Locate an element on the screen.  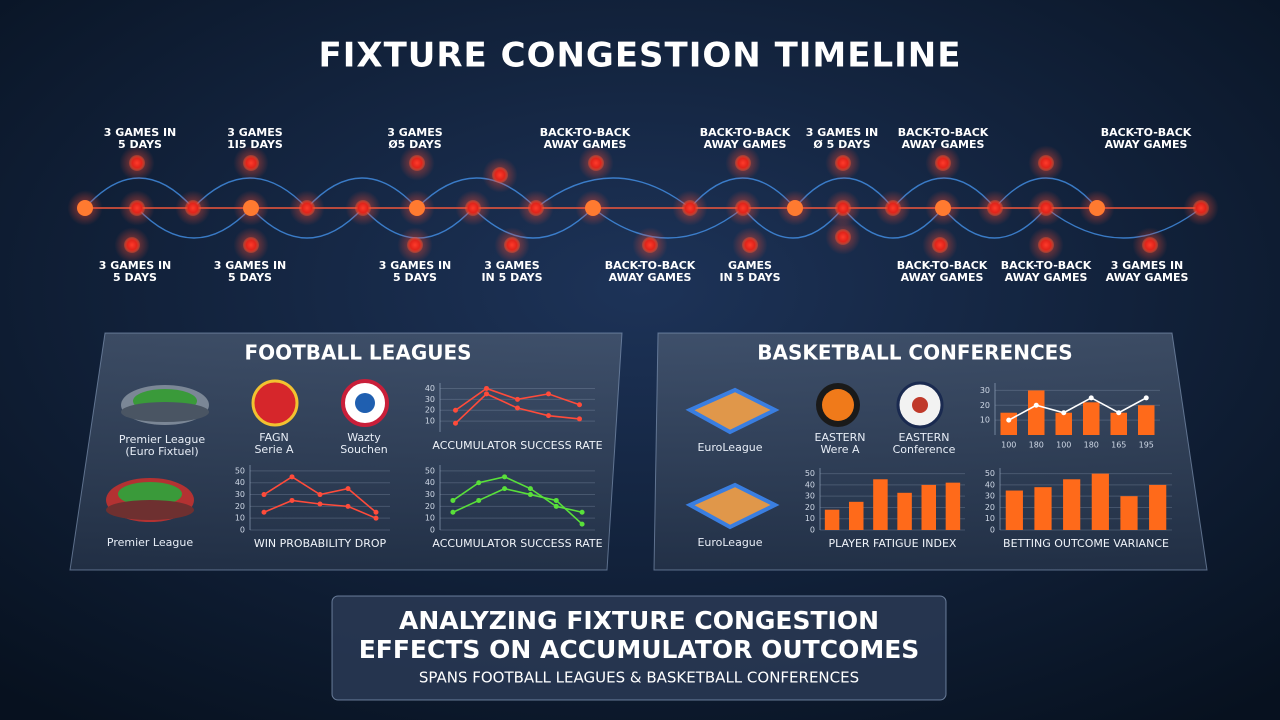
footer-heading: EFFECTS ON ACCUMULATOR OUTCOMES is located at coordinates (639, 649).